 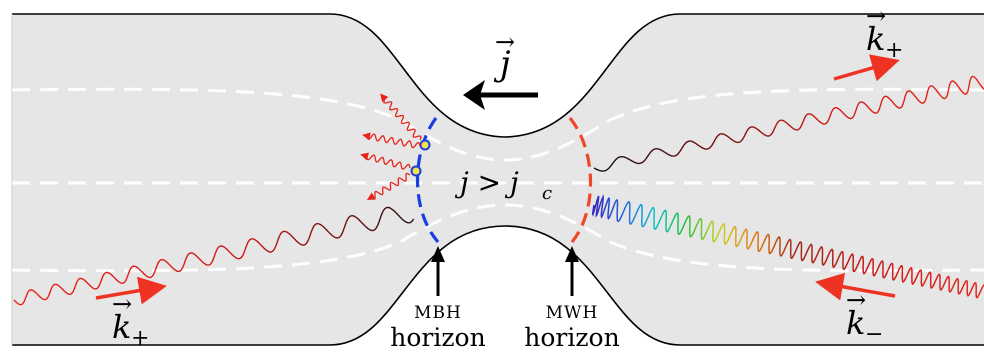 What do you see at coordinates (140, 338) in the screenshot?
I see `k-plus-left-sub: +` at bounding box center [140, 338].